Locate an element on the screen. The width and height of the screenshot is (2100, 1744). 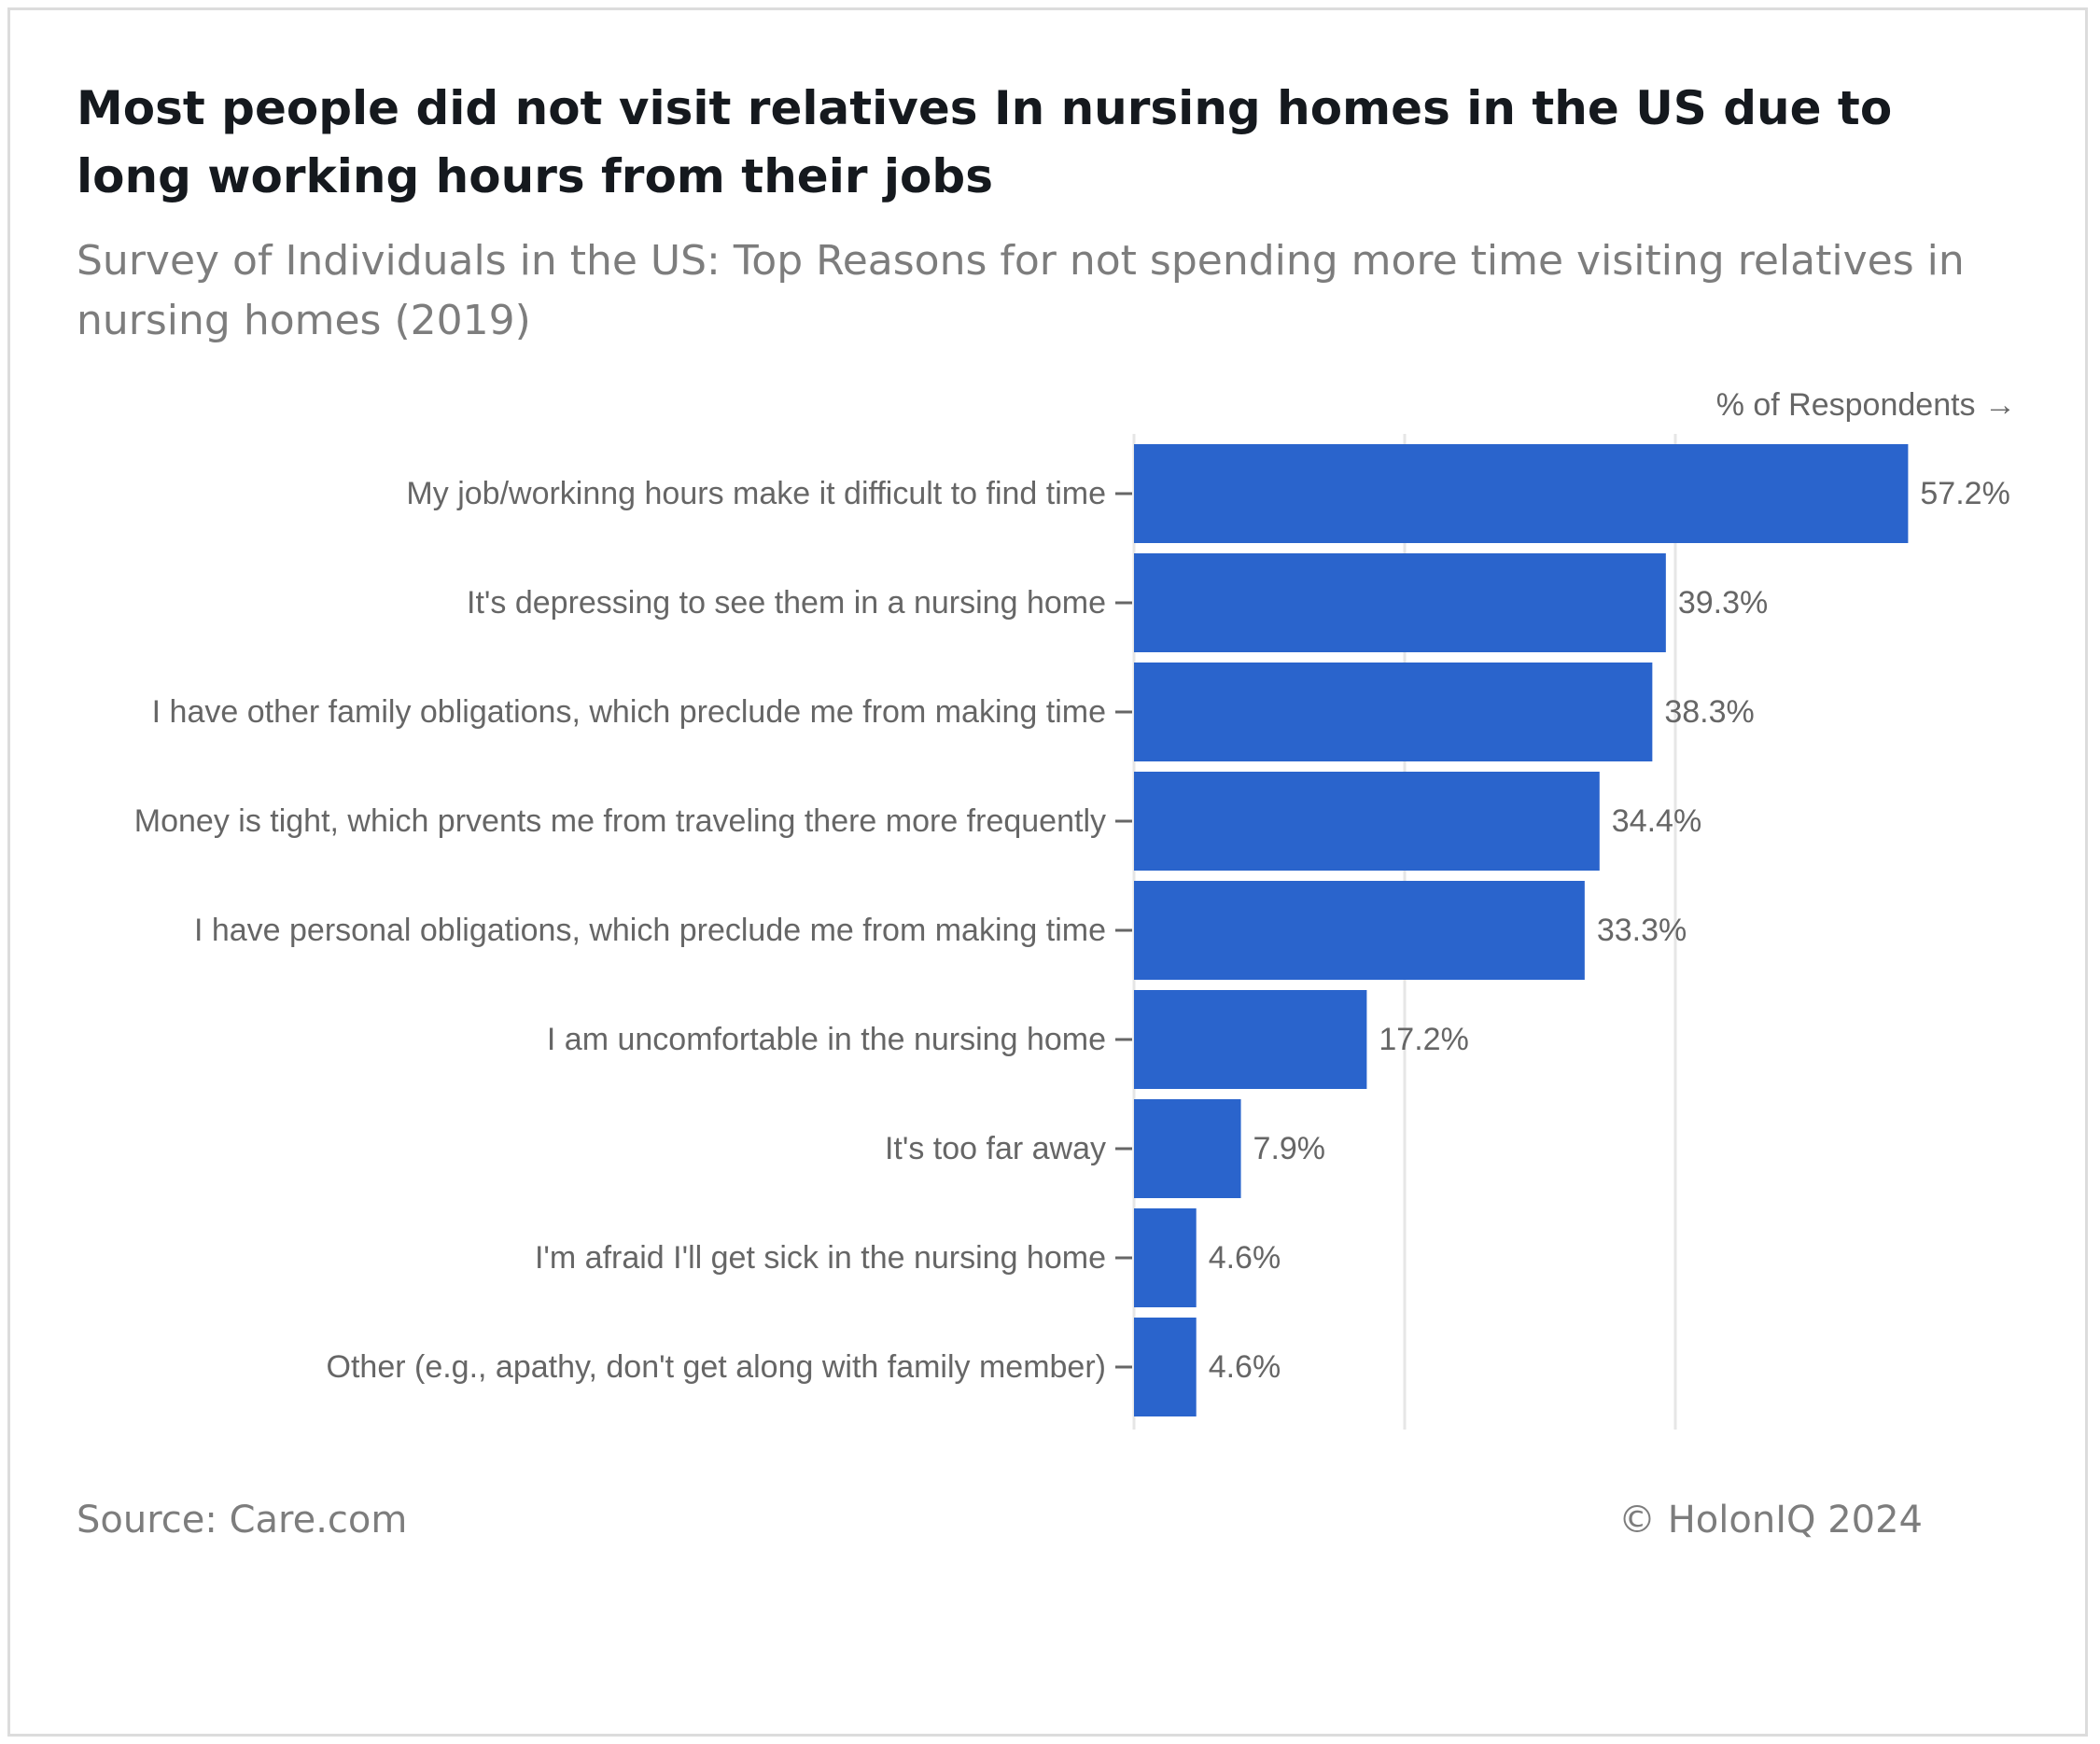
source-note: Source: Care.com is located at coordinates (242, 1520).